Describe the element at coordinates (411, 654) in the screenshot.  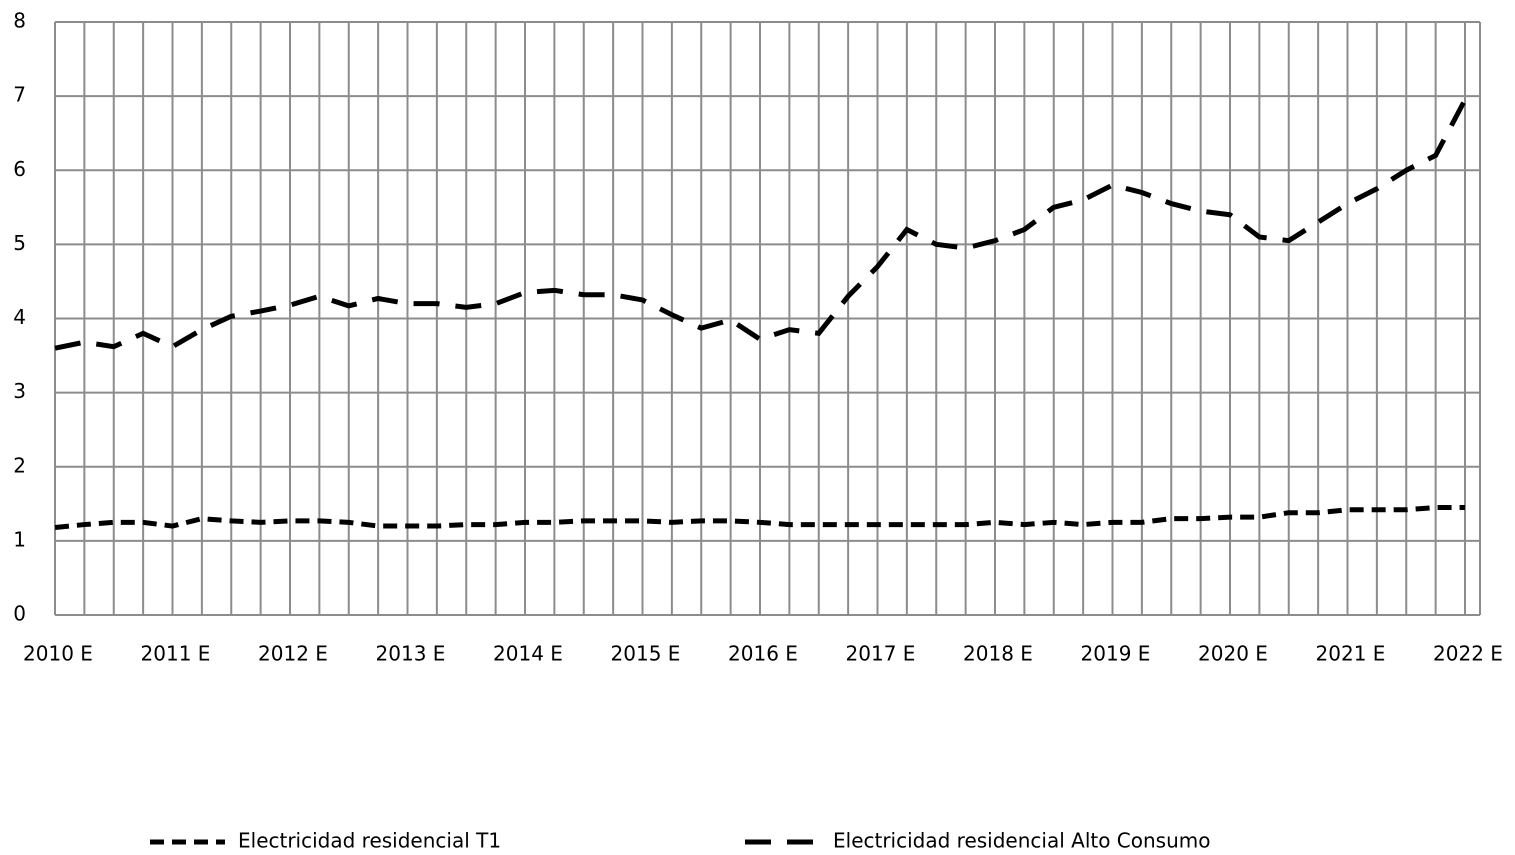
I see `x-tick-label: 2013 E` at that location.